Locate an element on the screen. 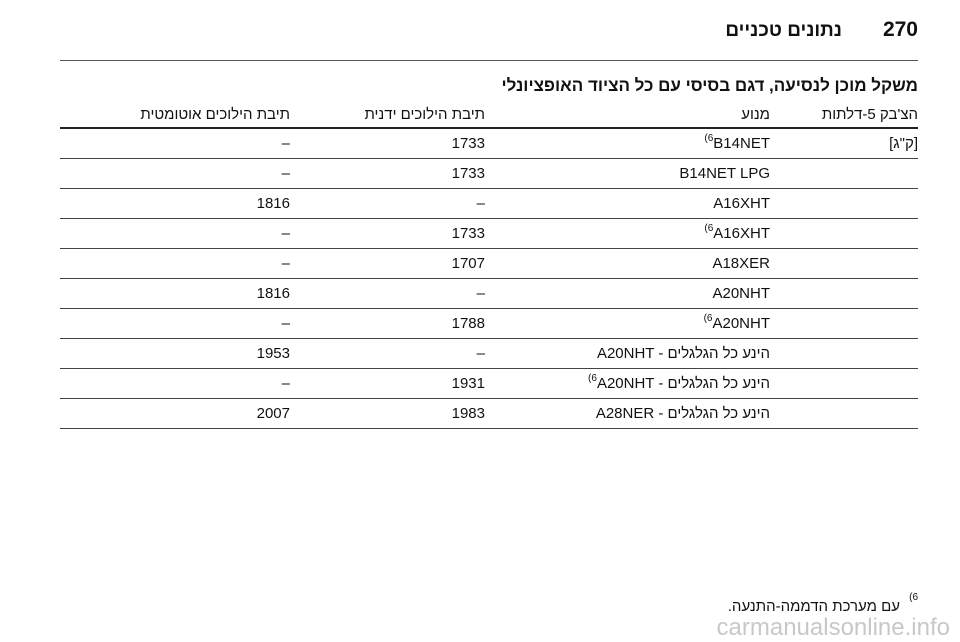 The image size is (960, 642). footnote-text: עם מערכת הדממה-התנעה. is located at coordinates (813, 606).